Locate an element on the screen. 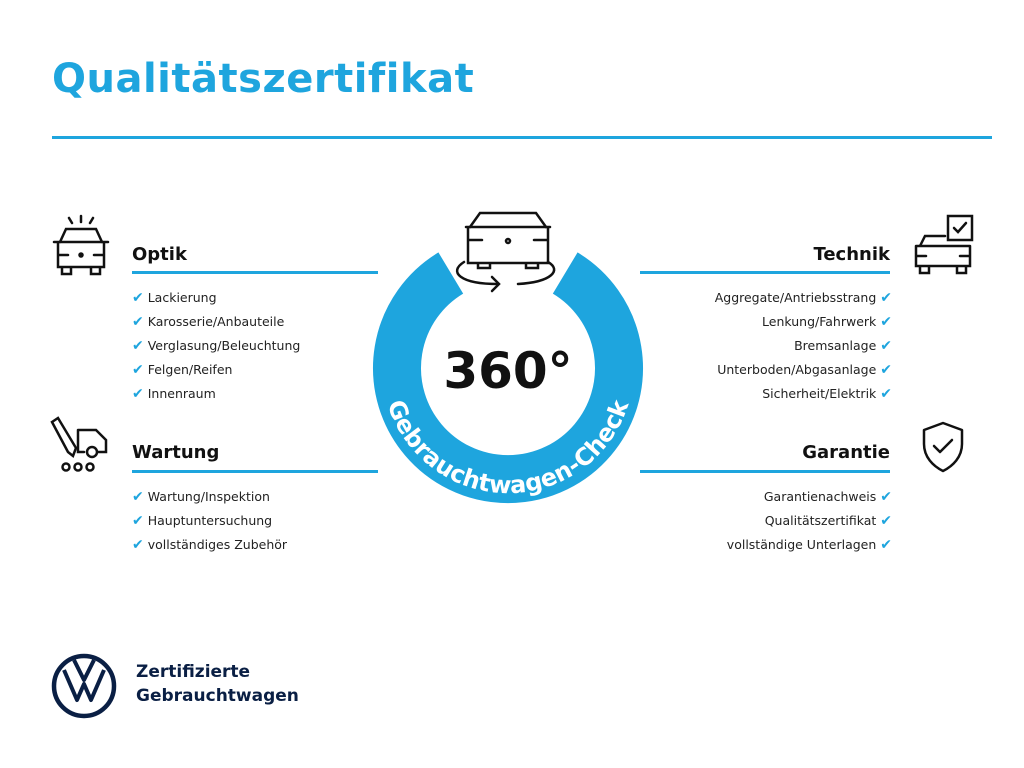 Image resolution: width=1024 pixels, height=768 pixels. list-item: ✔ Lackierung is located at coordinates (174, 298).